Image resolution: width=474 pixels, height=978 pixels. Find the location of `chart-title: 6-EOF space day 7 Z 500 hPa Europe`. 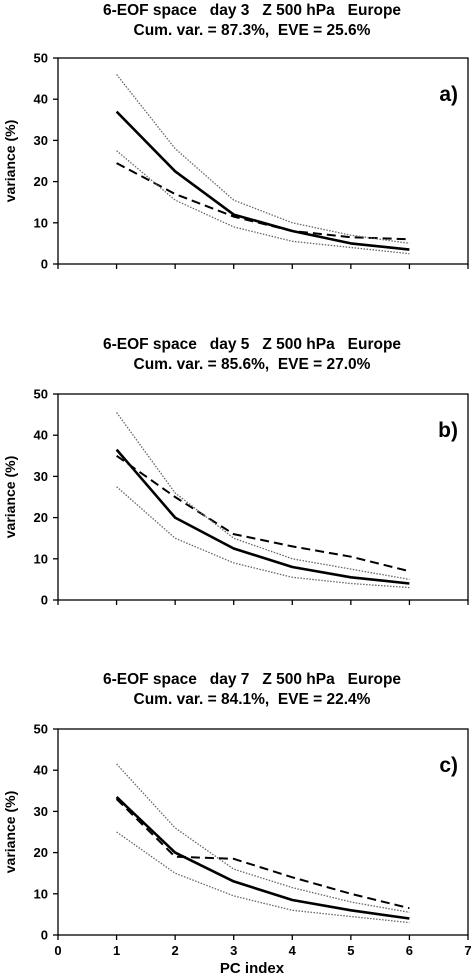

chart-title: 6-EOF space day 7 Z 500 hPa Europe is located at coordinates (252, 679).